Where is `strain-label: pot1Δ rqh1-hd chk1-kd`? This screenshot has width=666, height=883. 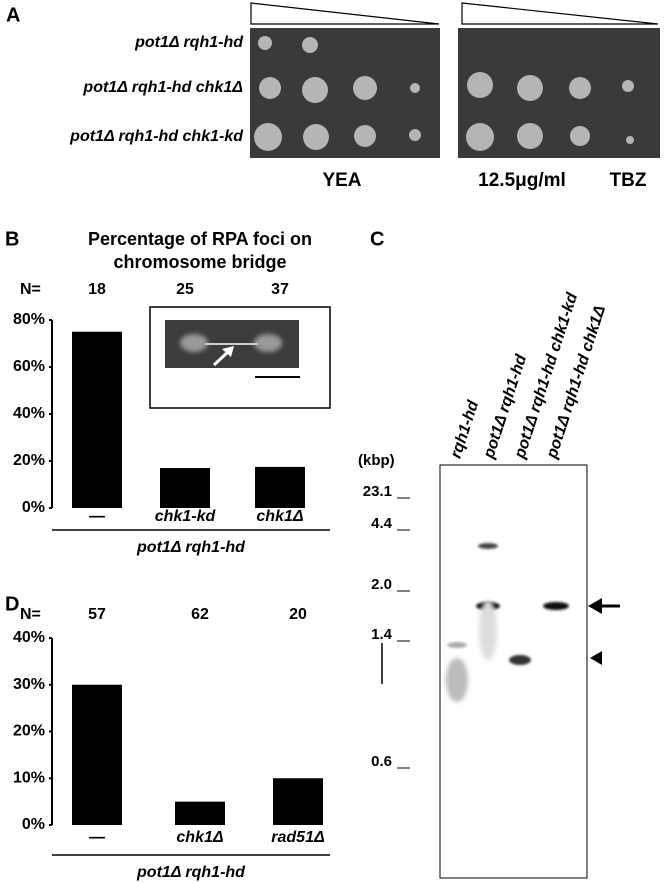 strain-label: pot1Δ rqh1-hd chk1-kd is located at coordinates (156, 136).